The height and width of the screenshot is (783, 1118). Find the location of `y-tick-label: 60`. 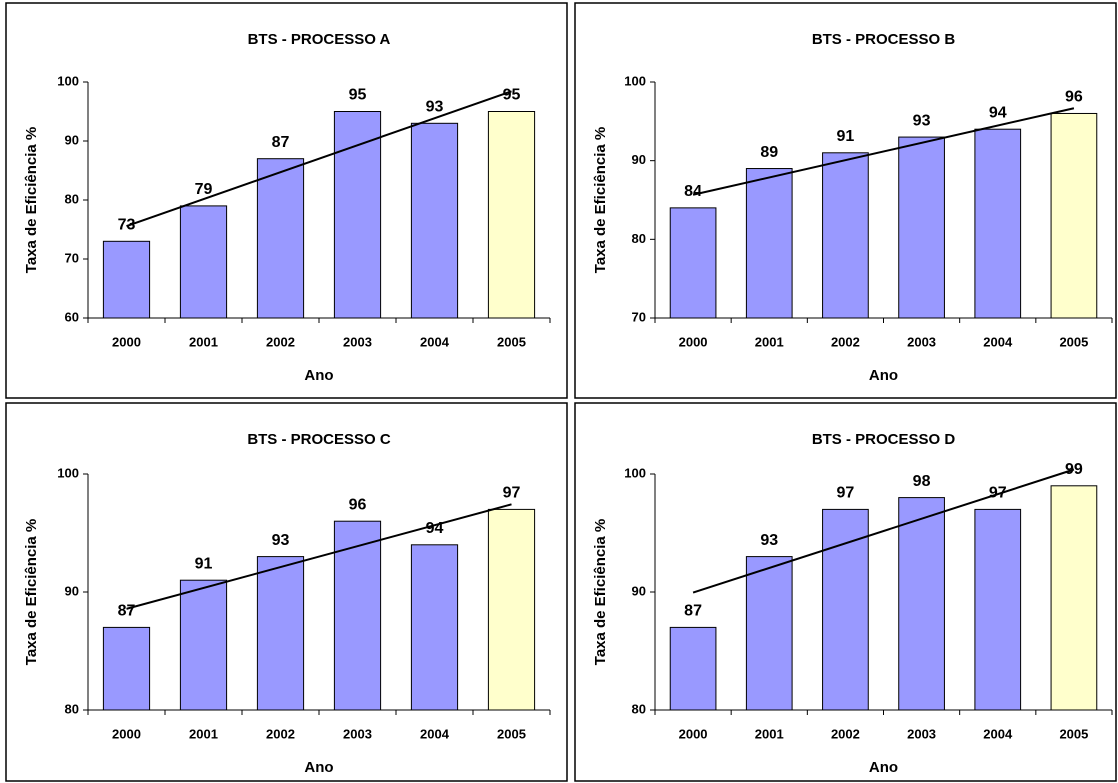

y-tick-label: 60 is located at coordinates (72, 316).